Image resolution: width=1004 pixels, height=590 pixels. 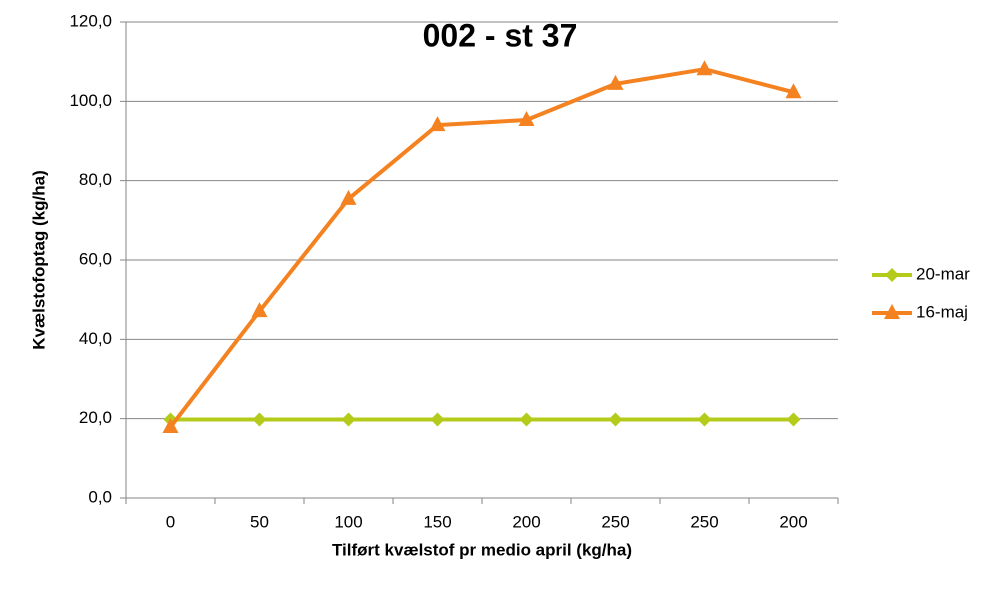 I want to click on x-tick-label: 100, so click(x=348, y=521).